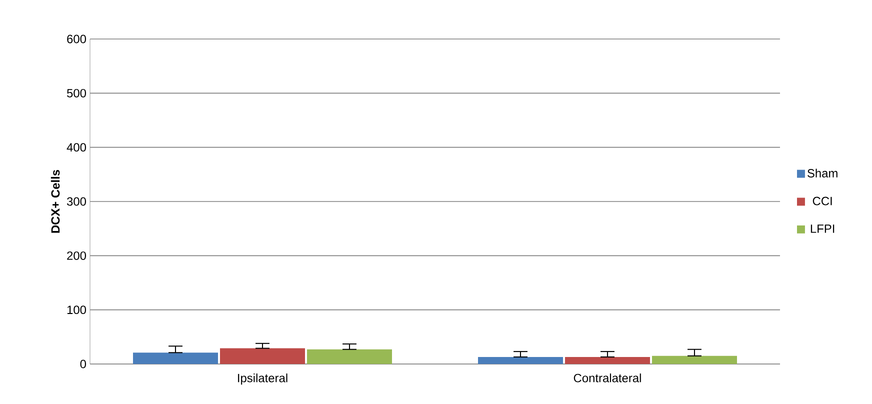 The width and height of the screenshot is (872, 404). I want to click on legend-label: LFPI, so click(822, 228).